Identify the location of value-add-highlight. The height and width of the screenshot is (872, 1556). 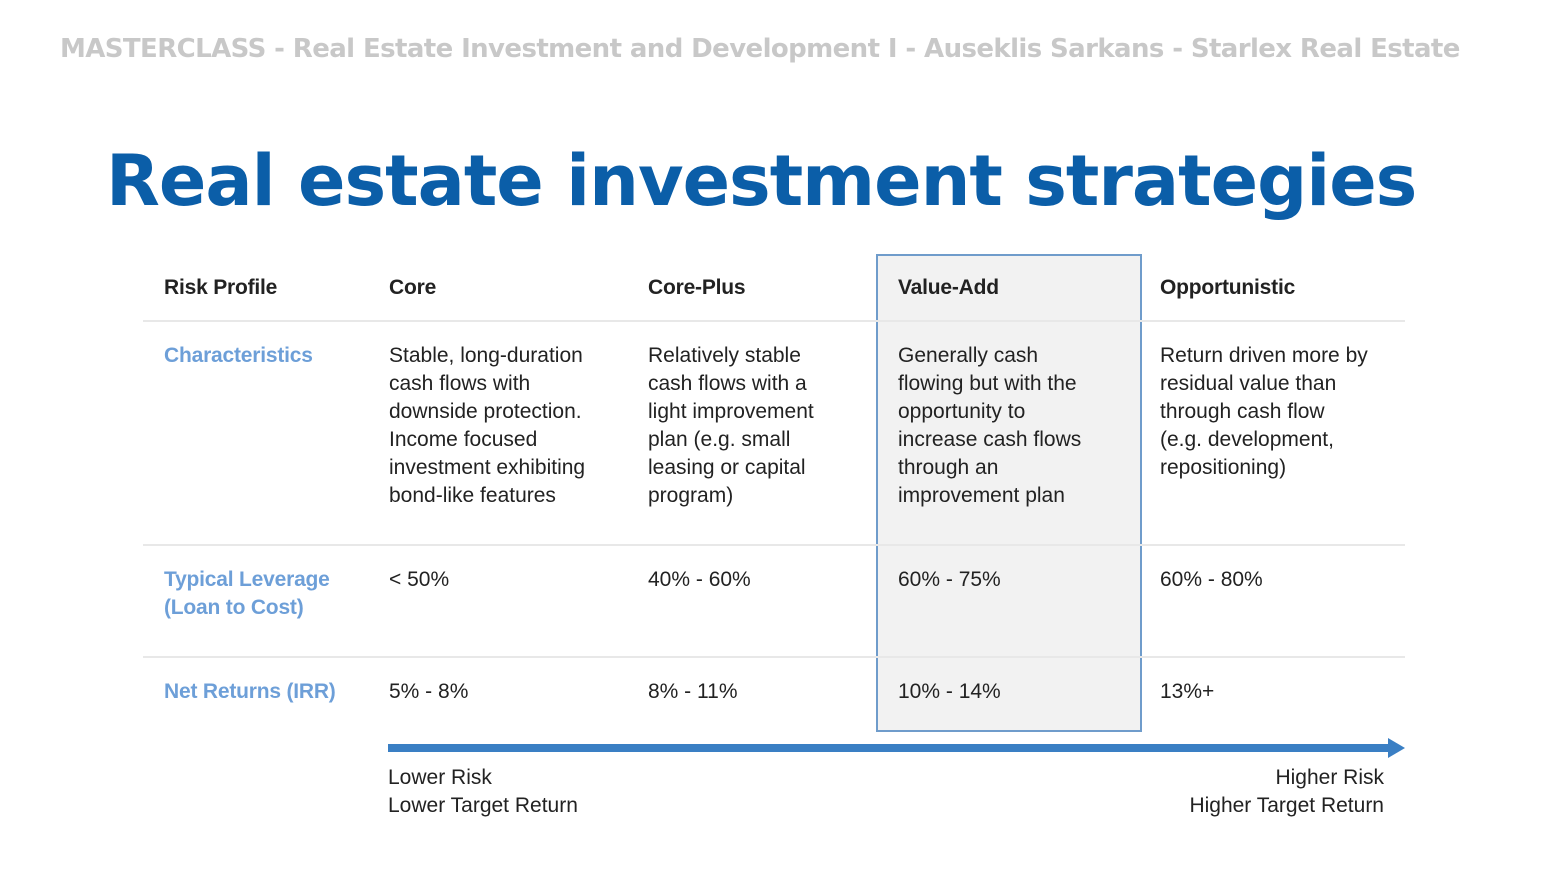
(1009, 493).